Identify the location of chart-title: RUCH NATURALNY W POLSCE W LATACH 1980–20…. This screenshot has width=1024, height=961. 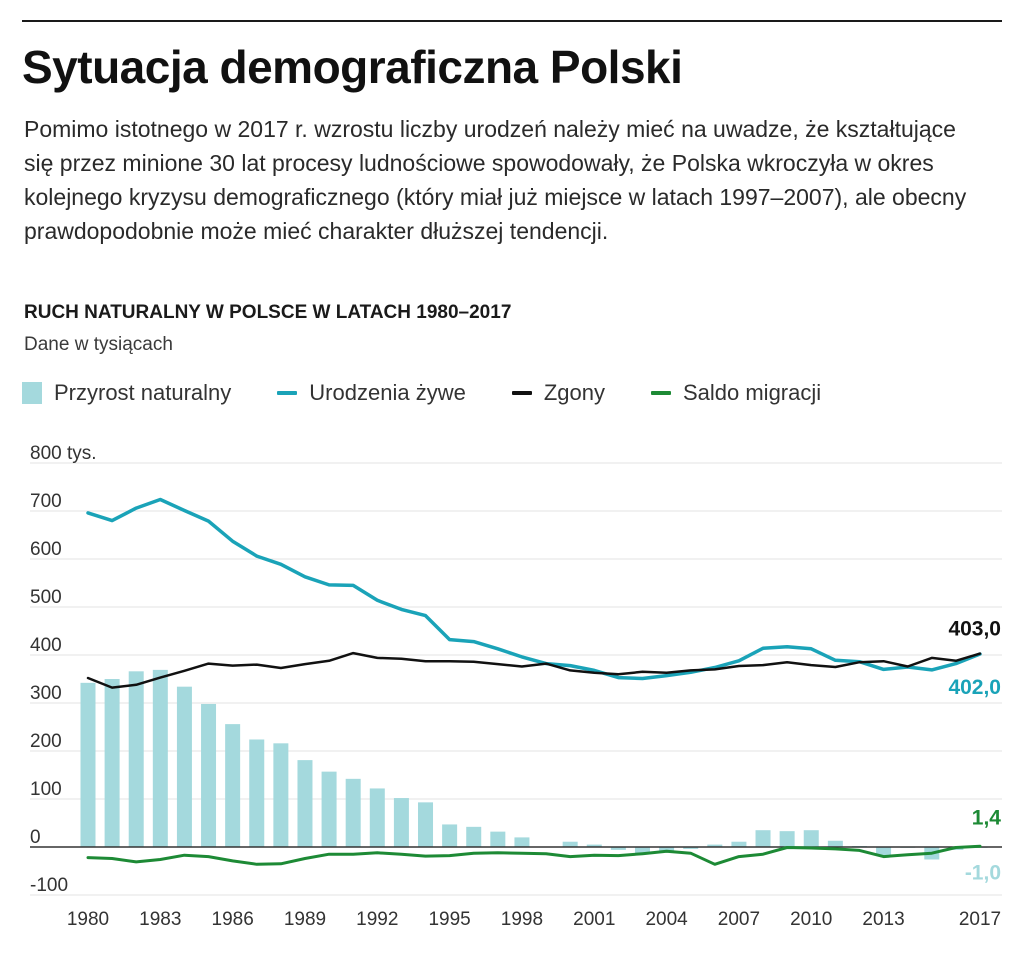
(268, 312).